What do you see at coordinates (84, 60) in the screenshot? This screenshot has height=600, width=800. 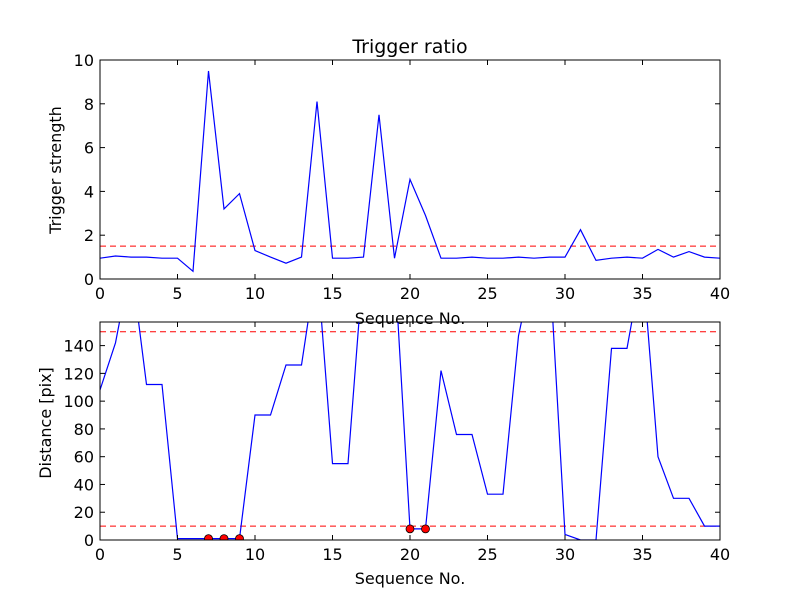 I see `y-tick-label: 10` at bounding box center [84, 60].